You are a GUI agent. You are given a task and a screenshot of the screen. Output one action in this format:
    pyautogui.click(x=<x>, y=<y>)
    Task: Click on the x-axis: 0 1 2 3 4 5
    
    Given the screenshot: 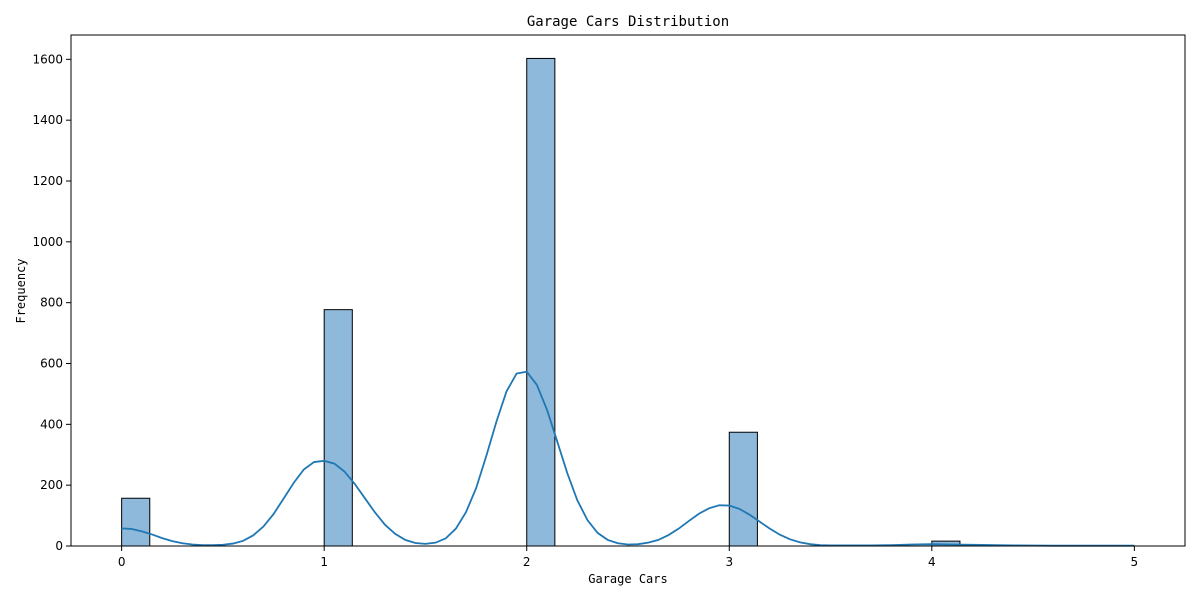 What is the action you would take?
    pyautogui.click(x=628, y=557)
    